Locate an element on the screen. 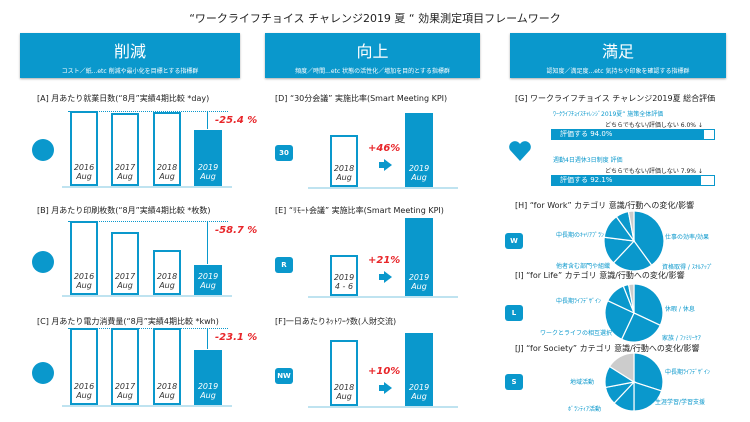 The height and width of the screenshot is (422, 750). bar-label: 2019 4 - 6 is located at coordinates (344, 282).